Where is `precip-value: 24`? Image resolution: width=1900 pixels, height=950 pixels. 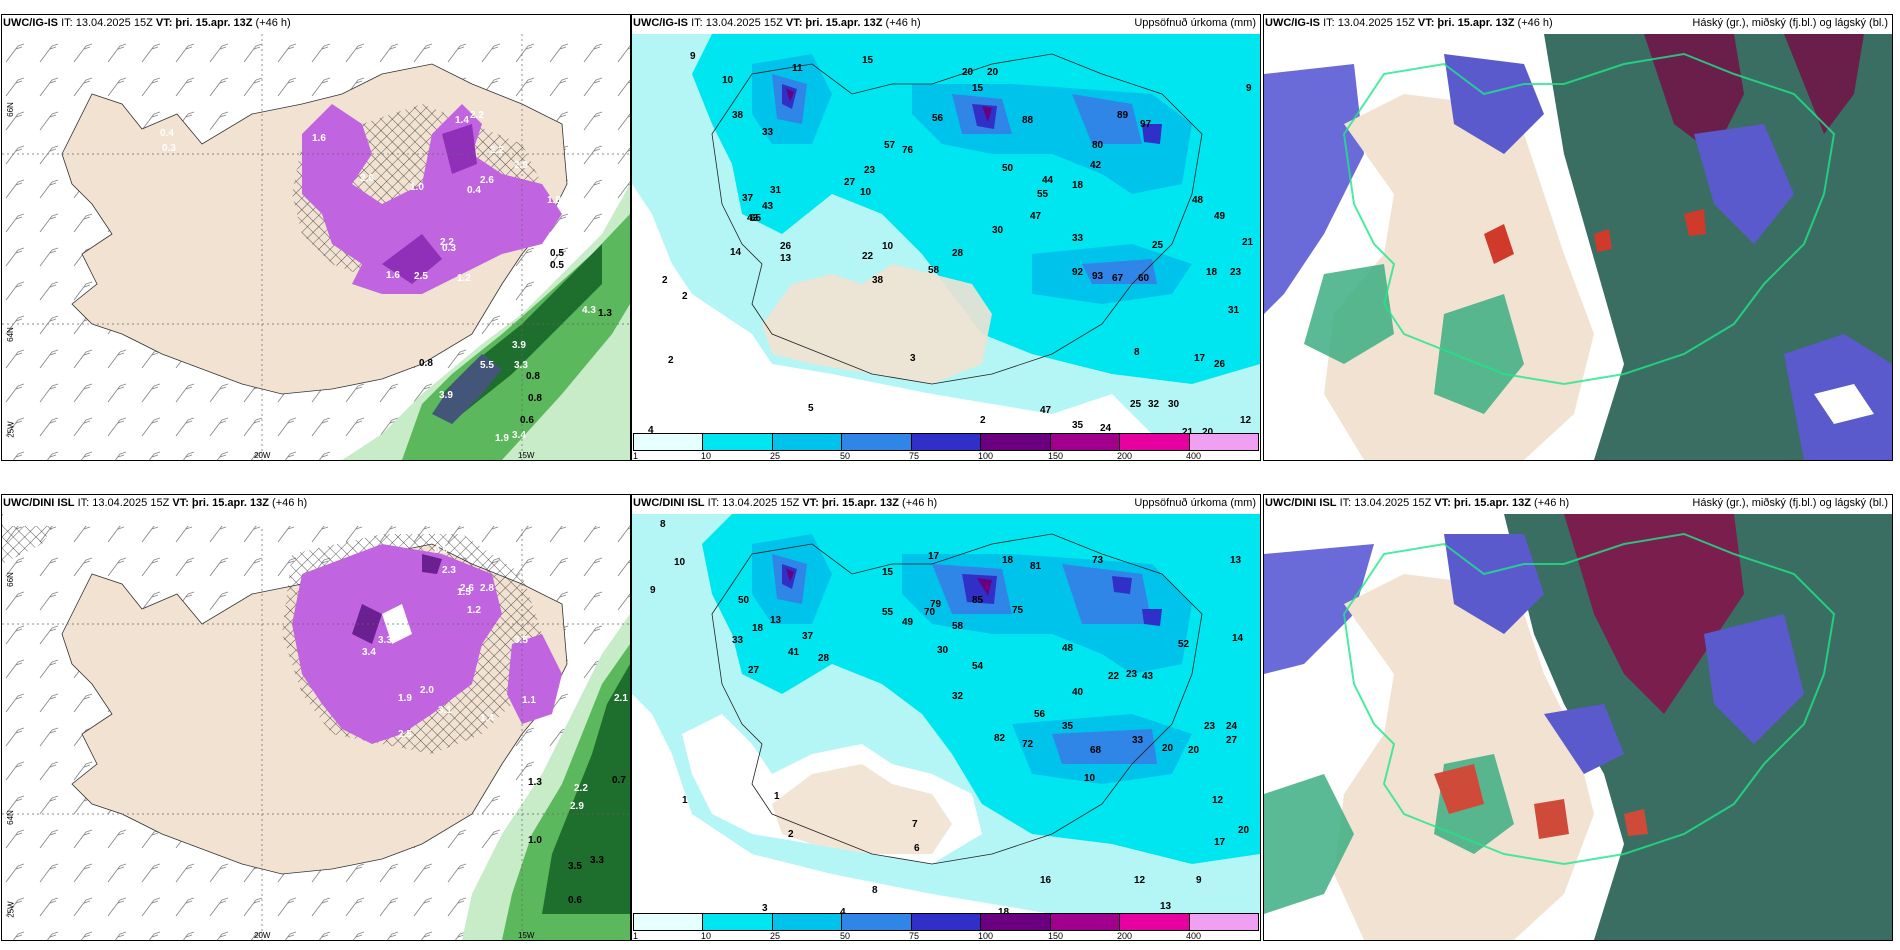
precip-value: 24 is located at coordinates (1106, 428).